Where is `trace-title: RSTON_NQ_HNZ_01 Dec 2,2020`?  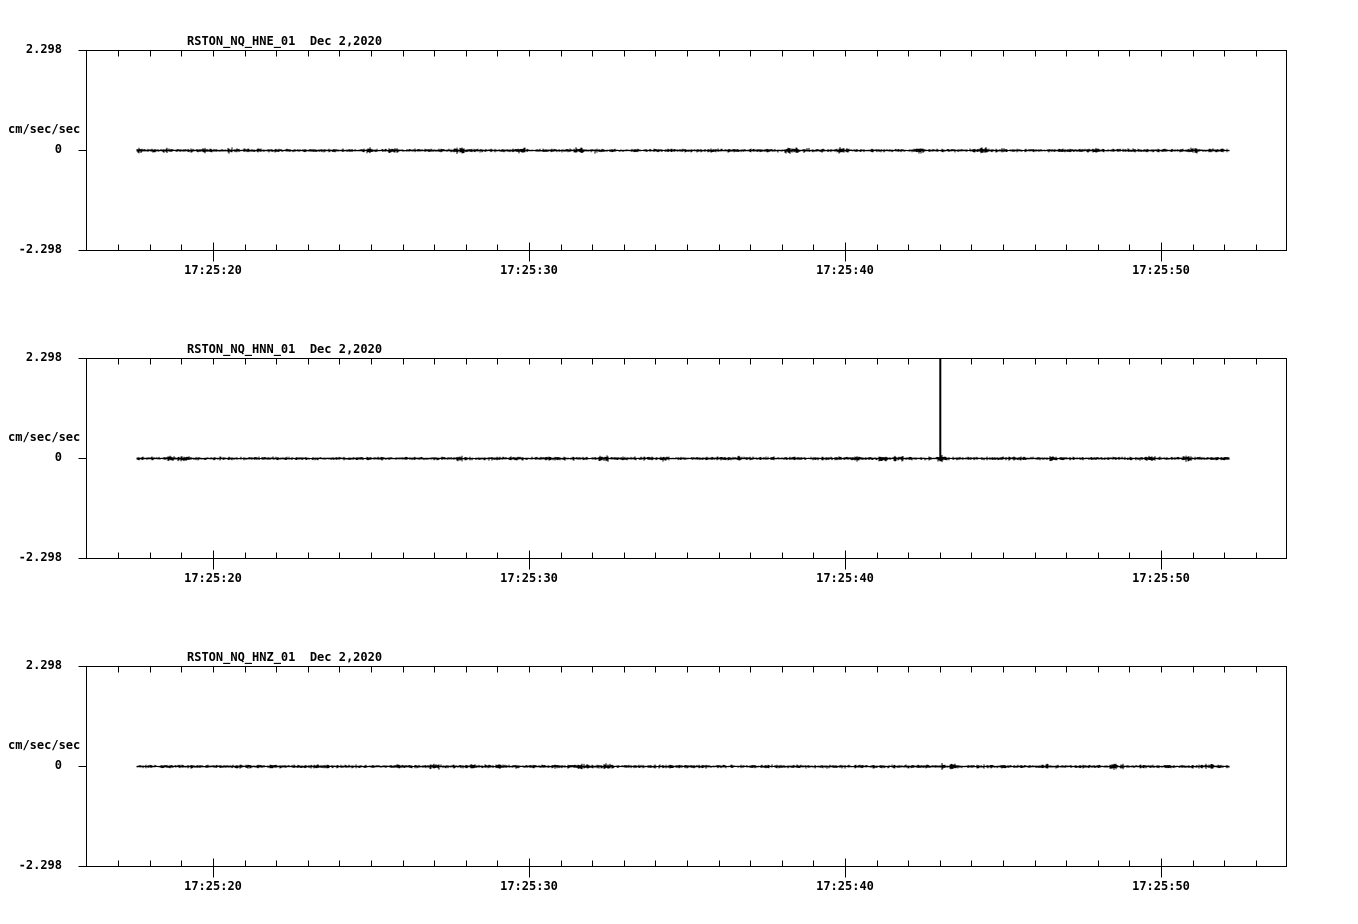
trace-title: RSTON_NQ_HNZ_01 Dec 2,2020 is located at coordinates (285, 657).